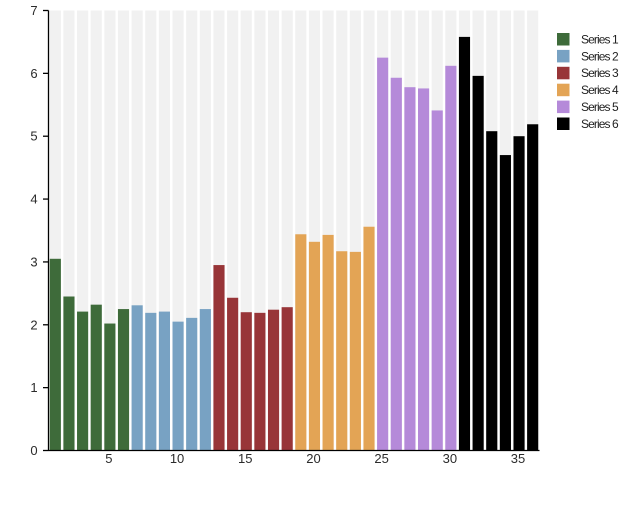 The height and width of the screenshot is (505, 640). Describe the element at coordinates (600, 107) in the screenshot. I see `svg-text: Series 5` at that location.